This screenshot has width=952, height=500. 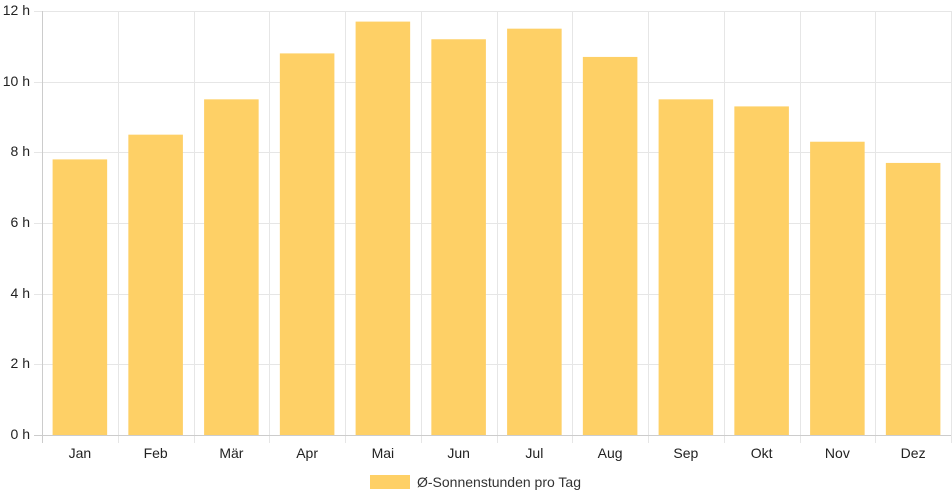 What do you see at coordinates (685, 453) in the screenshot?
I see `x-tick-label: Sep` at bounding box center [685, 453].